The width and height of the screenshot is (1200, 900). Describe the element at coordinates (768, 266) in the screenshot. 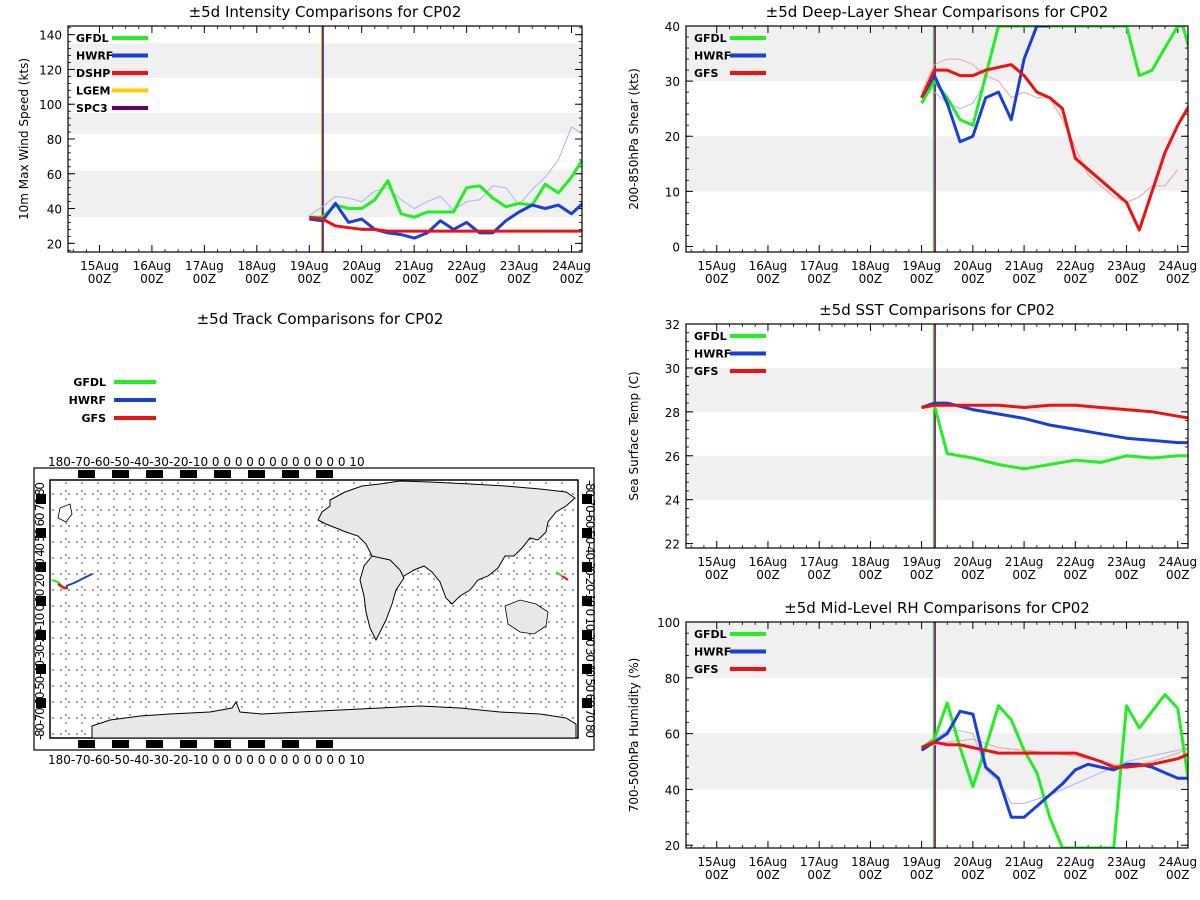

I see `shear-xtick-label-1: 16Aug` at that location.